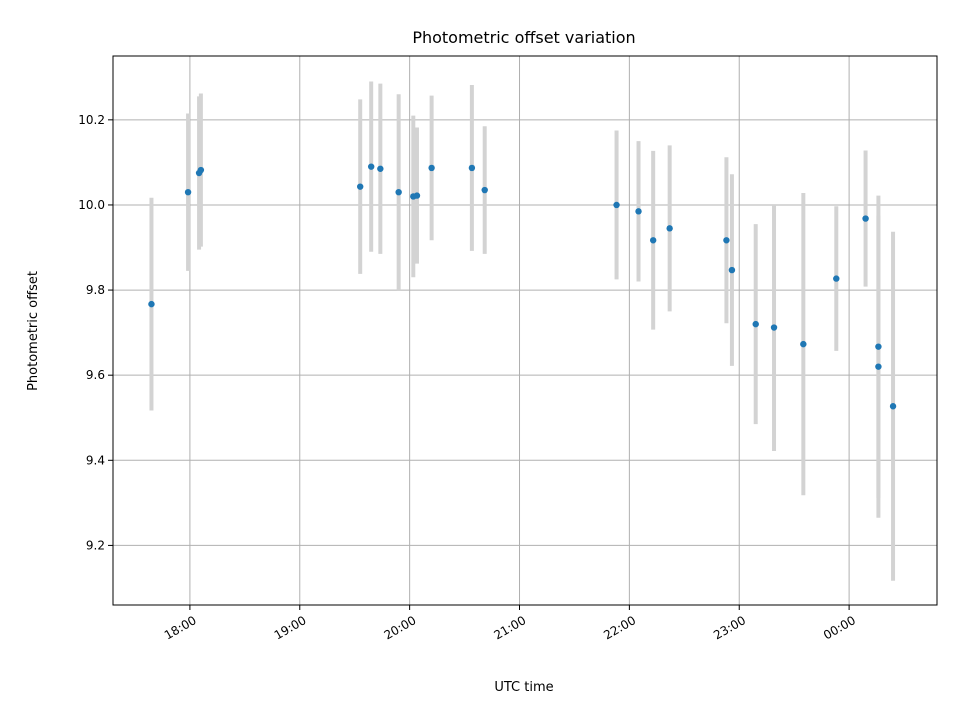 The height and width of the screenshot is (720, 960). Describe the element at coordinates (729, 627) in the screenshot. I see `x-tick-label: 23:00` at that location.